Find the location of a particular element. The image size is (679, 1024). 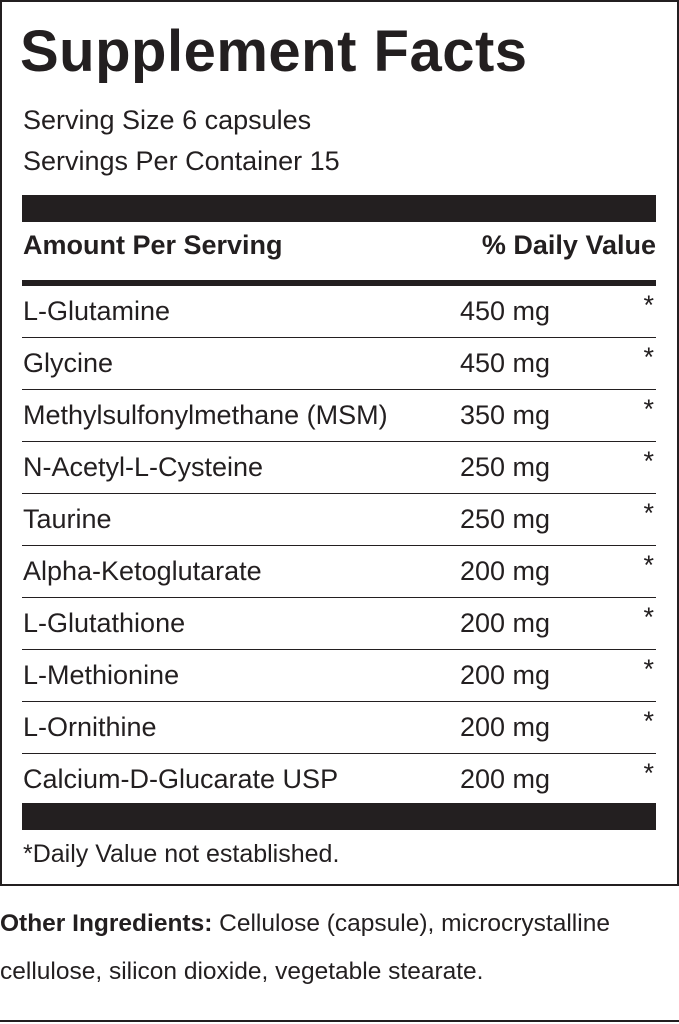

ingredient-amount: 350 mg is located at coordinates (505, 415).